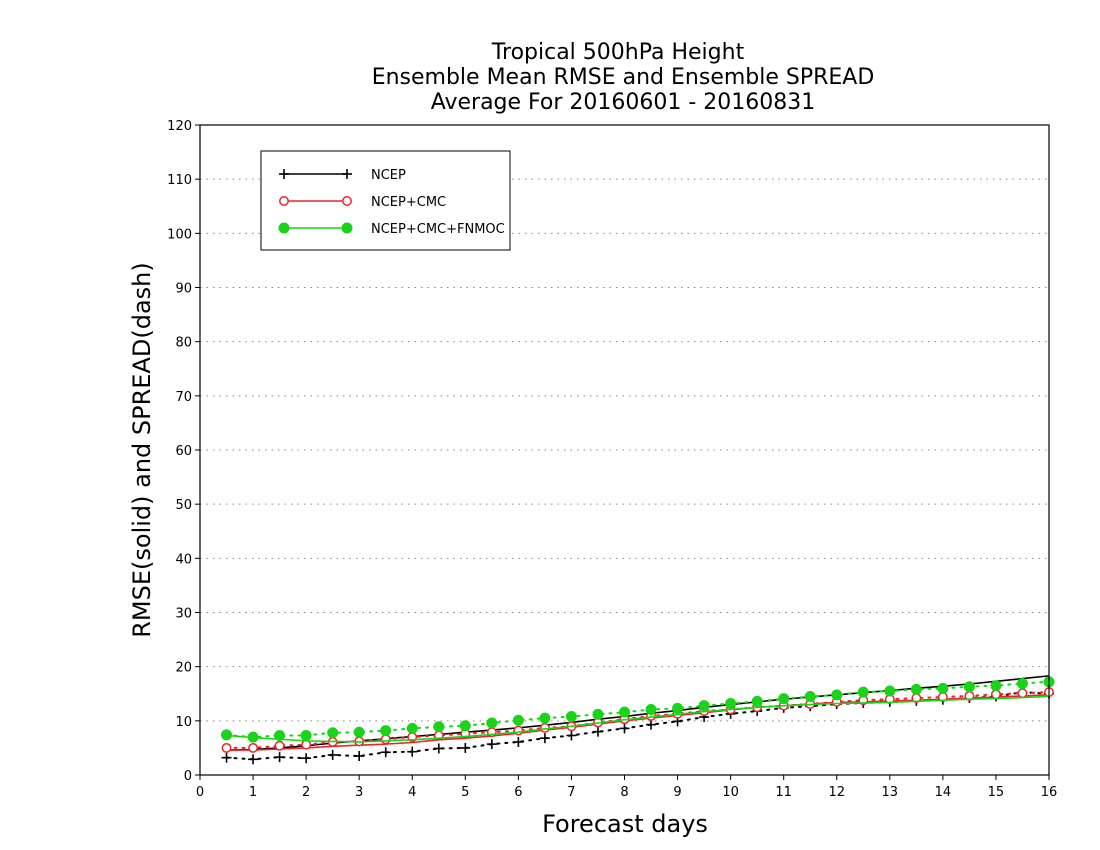 The width and height of the screenshot is (1100, 850). I want to click on chart-title-line-1: Tropical 500hPa Height, so click(618, 52).